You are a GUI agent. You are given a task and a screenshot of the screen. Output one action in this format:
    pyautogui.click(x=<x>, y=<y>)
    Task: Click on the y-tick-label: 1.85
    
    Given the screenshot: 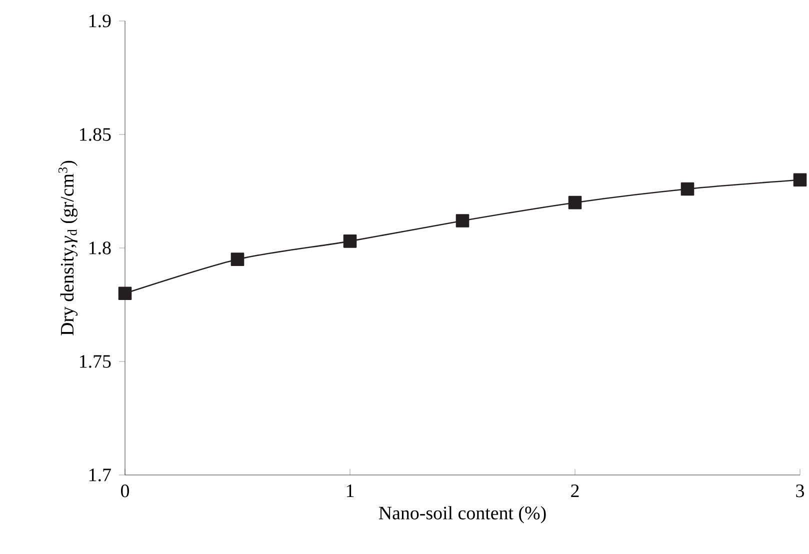 What is the action you would take?
    pyautogui.click(x=95, y=134)
    